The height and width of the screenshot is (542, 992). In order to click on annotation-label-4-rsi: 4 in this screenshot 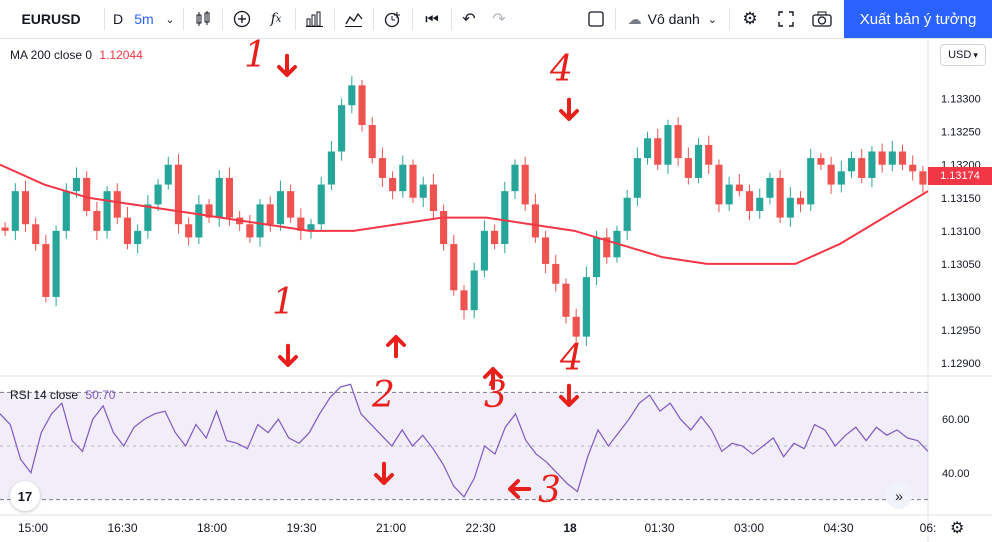, I will do `click(571, 358)`.